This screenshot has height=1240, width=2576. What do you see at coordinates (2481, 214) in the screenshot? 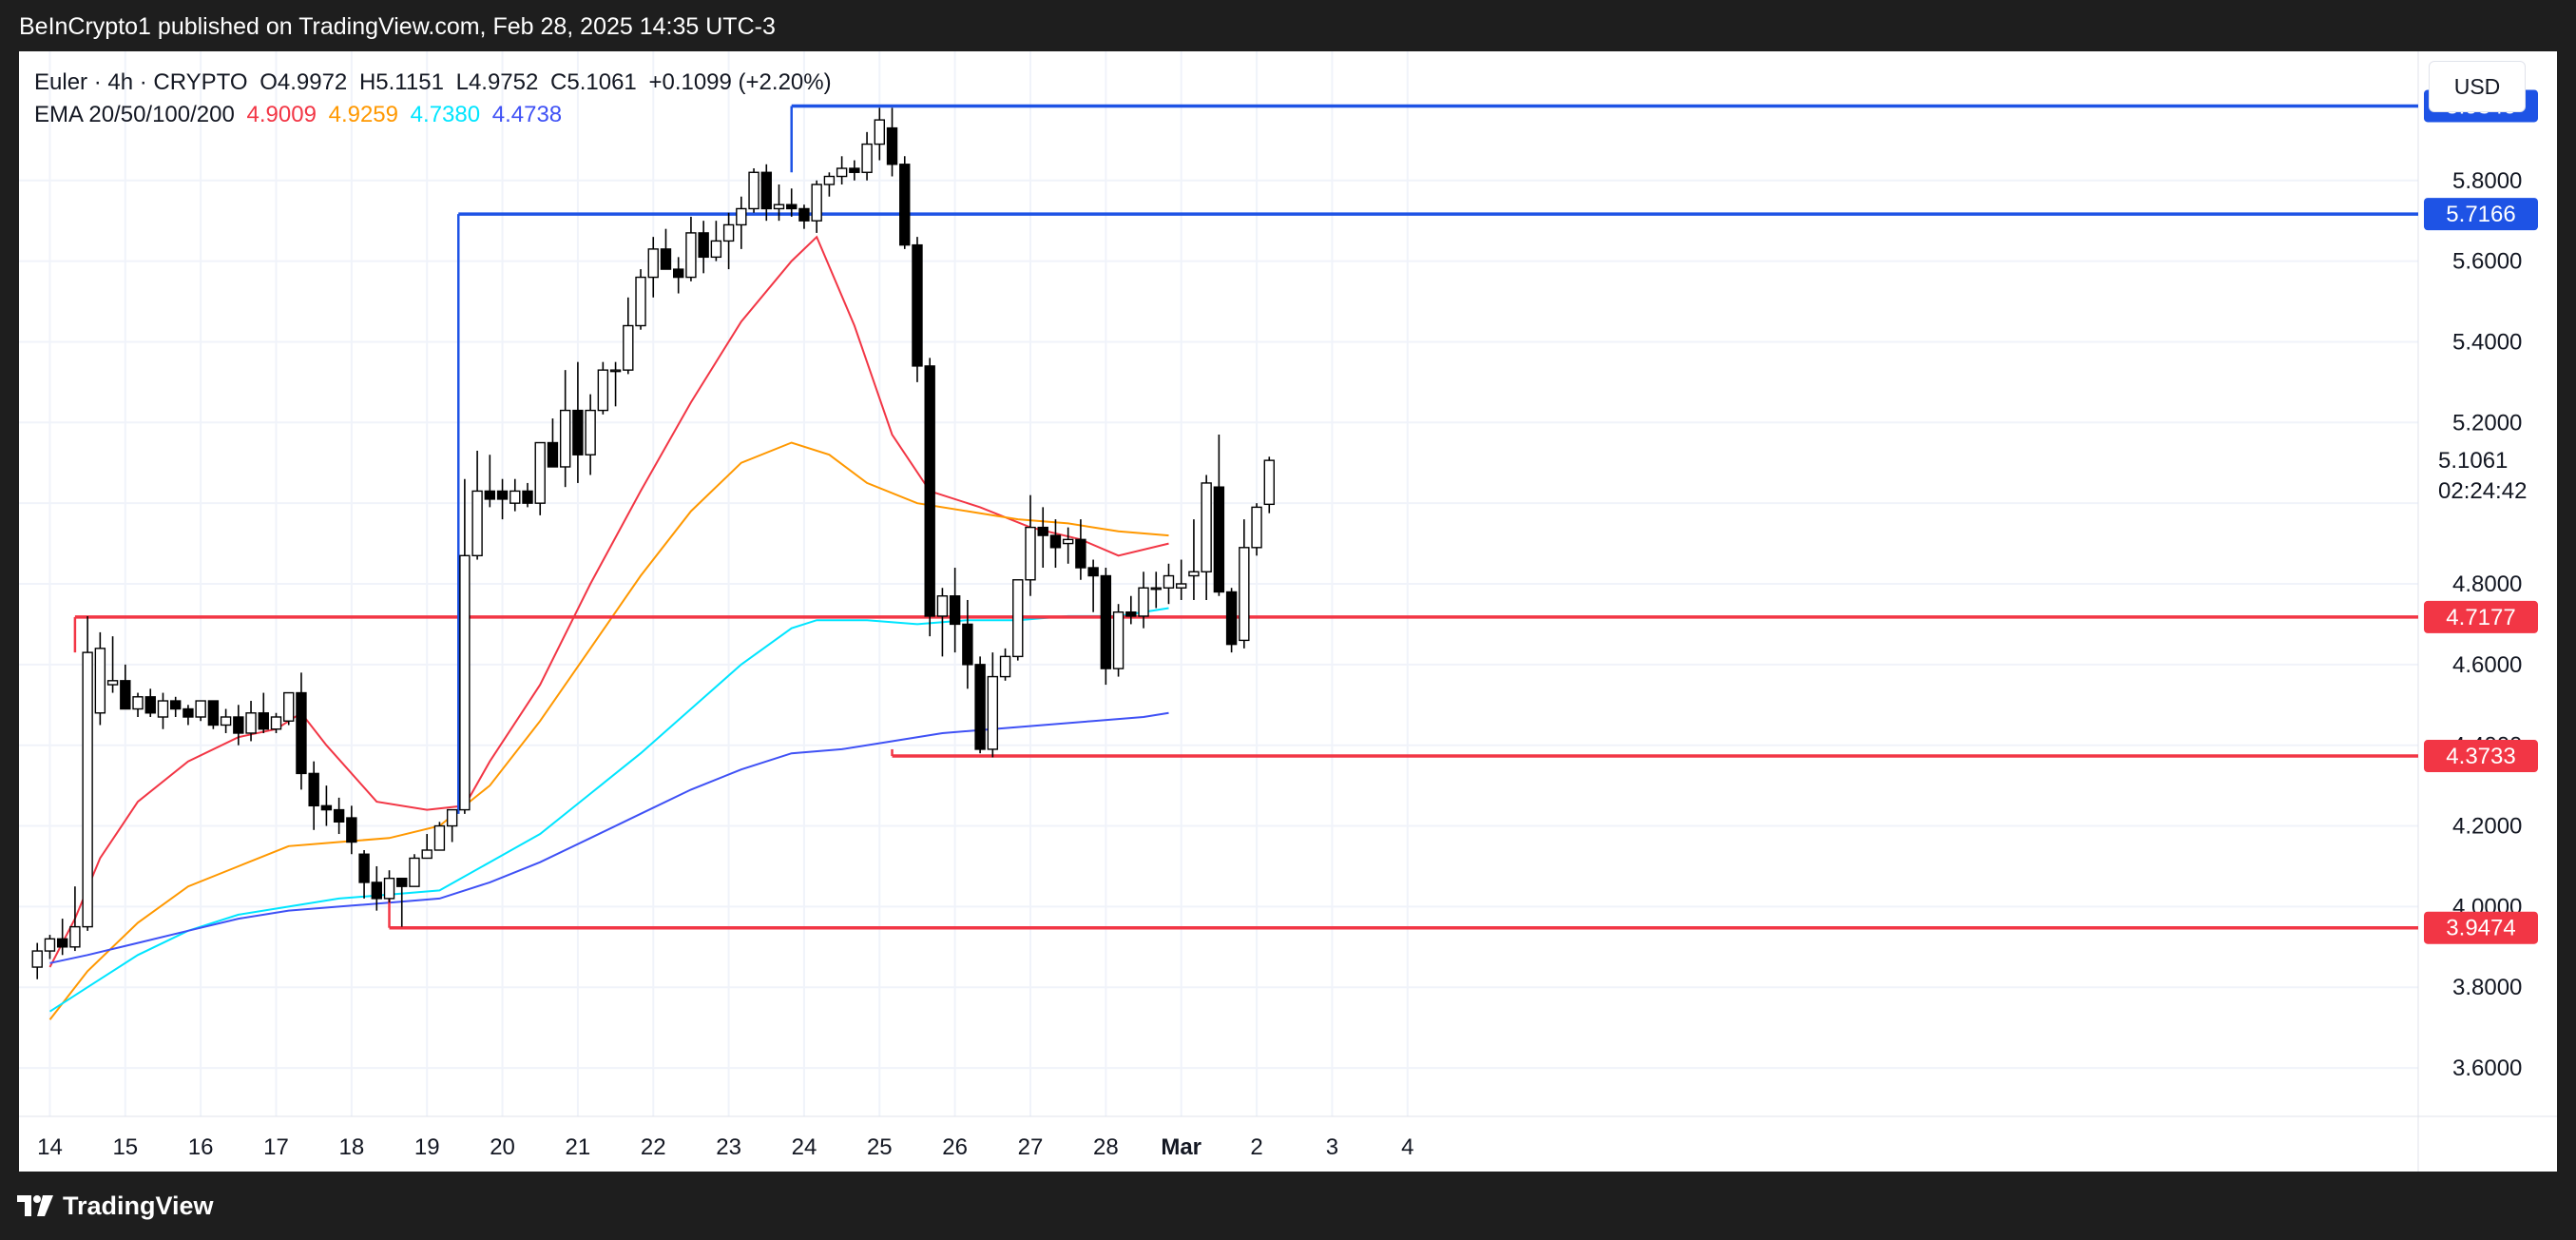
I see `level-price-tag: 5.7166` at bounding box center [2481, 214].